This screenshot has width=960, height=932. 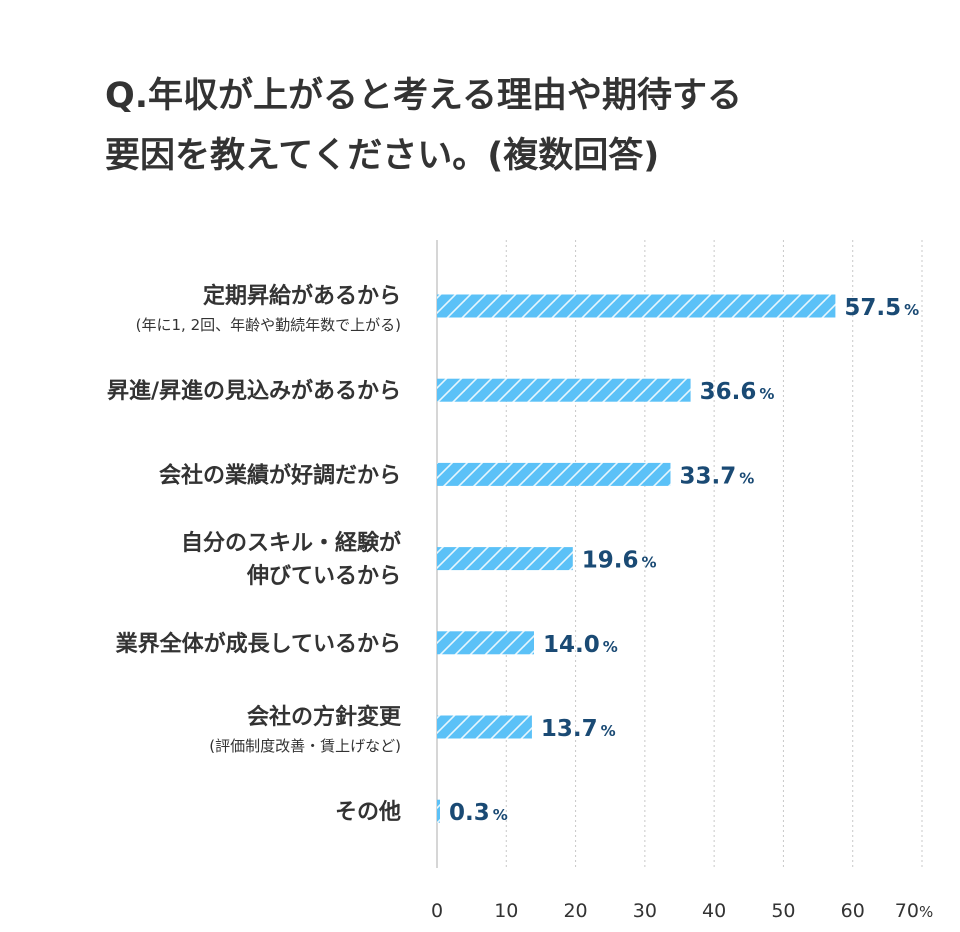 I want to click on category-sublabel: (年に1, 2回、年齢や勤続年数で上がる), so click(x=268, y=325).